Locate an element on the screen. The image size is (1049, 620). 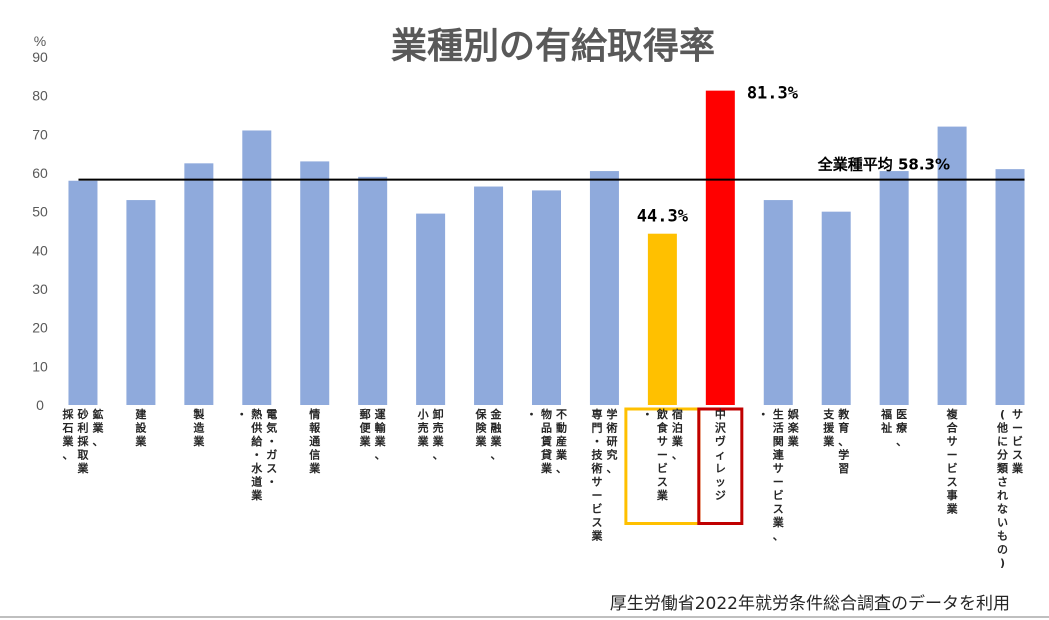
category-label: 福祉 is located at coordinates (886, 421).